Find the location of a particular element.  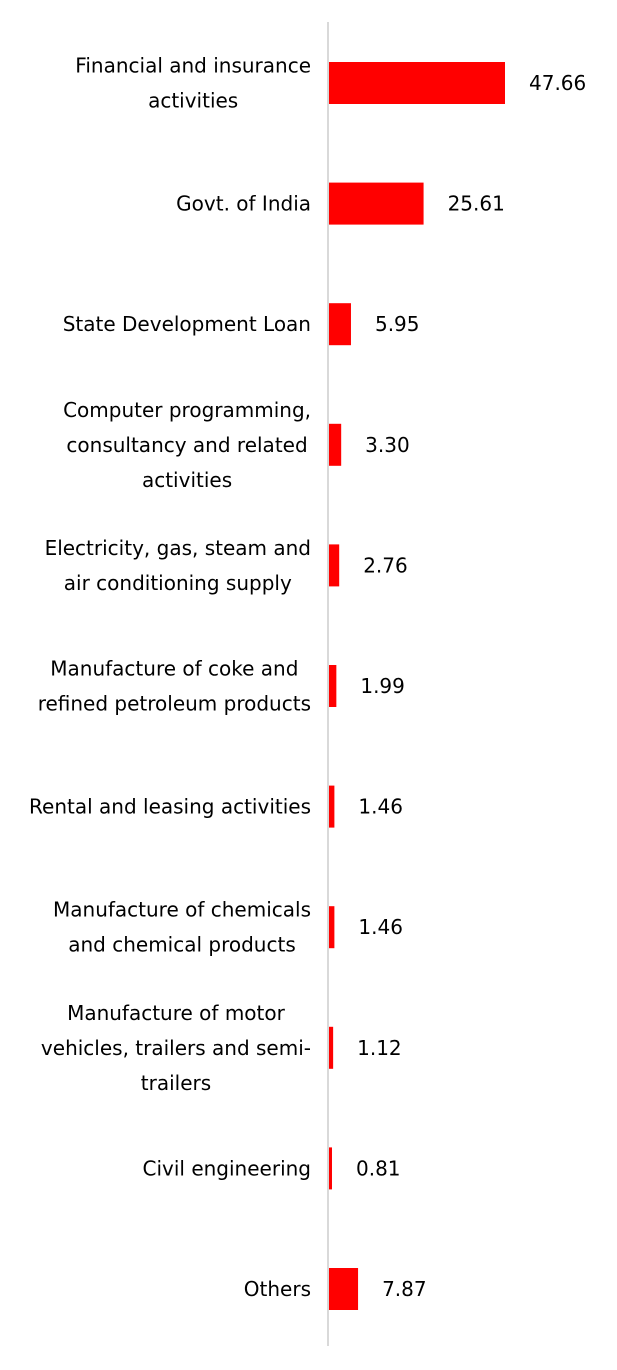

value-label-5: 2.76 is located at coordinates (385, 565).